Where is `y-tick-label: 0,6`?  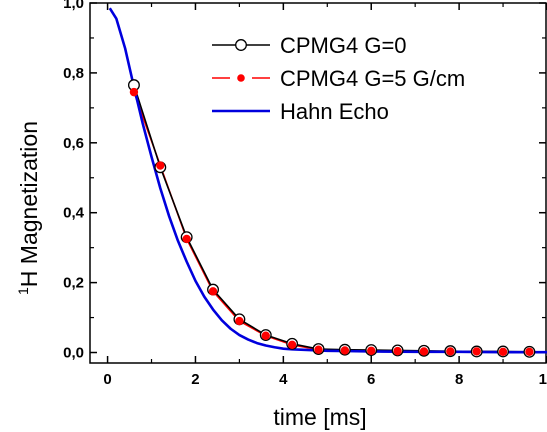 y-tick-label: 0,6 is located at coordinates (73, 143).